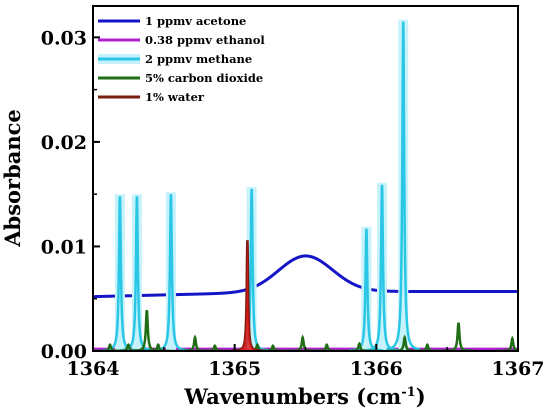 The image size is (550, 413). I want to click on legend-label: 1% water, so click(175, 97).